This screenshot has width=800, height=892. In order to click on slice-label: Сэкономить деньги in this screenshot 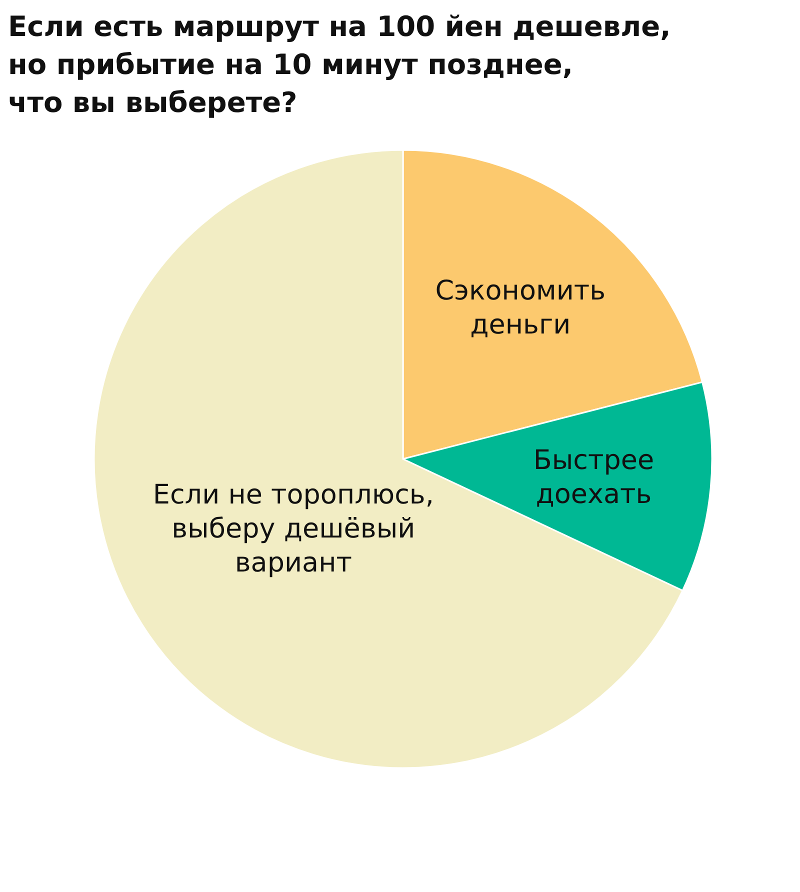, I will do `click(520, 307)`.